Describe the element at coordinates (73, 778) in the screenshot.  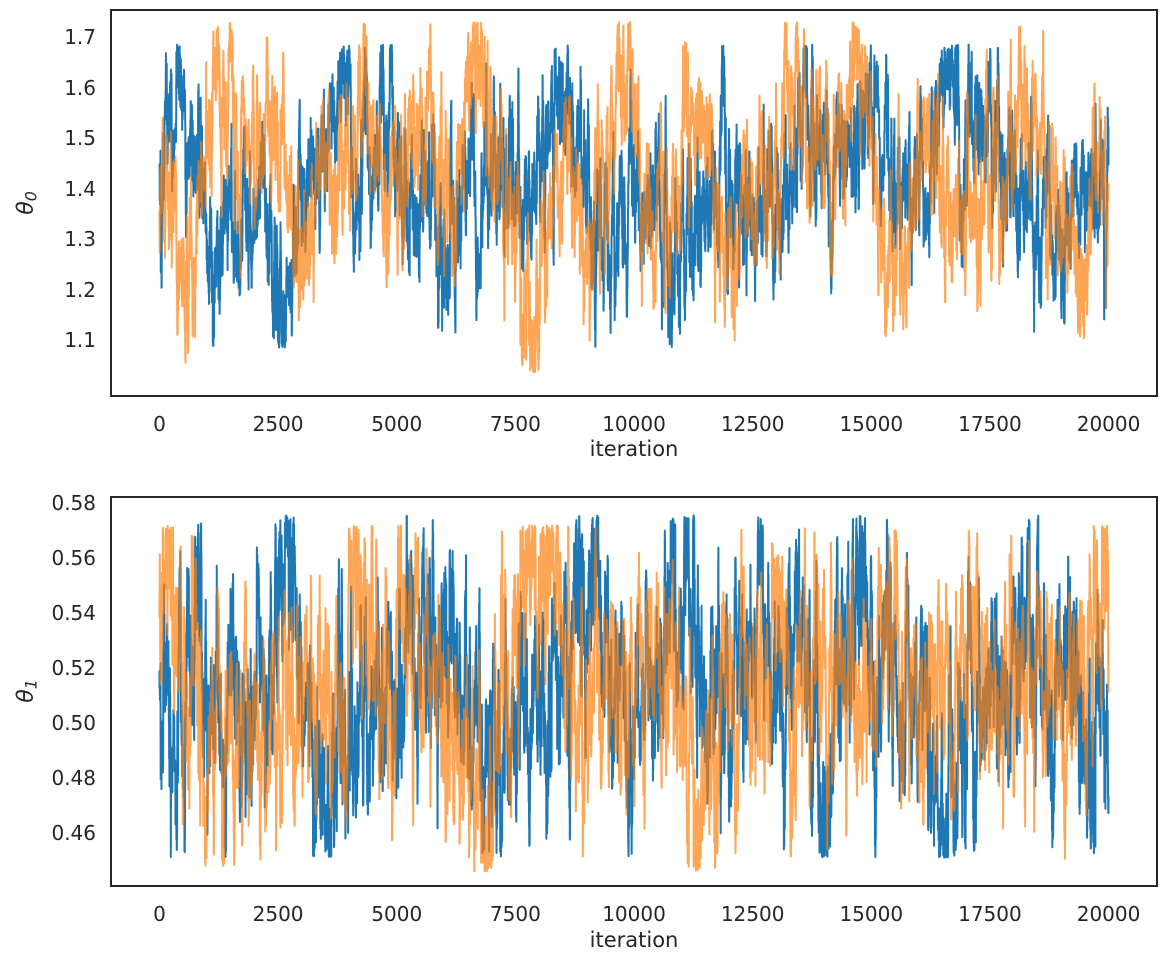
I see `y-tick-label: 0.48` at that location.